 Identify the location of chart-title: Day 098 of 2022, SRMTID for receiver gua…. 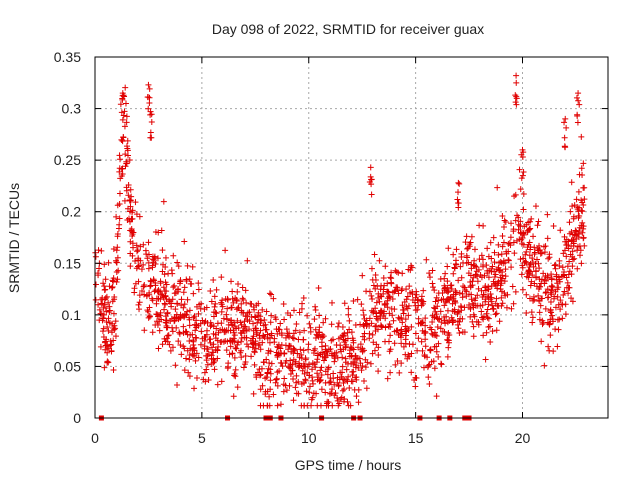
(348, 29).